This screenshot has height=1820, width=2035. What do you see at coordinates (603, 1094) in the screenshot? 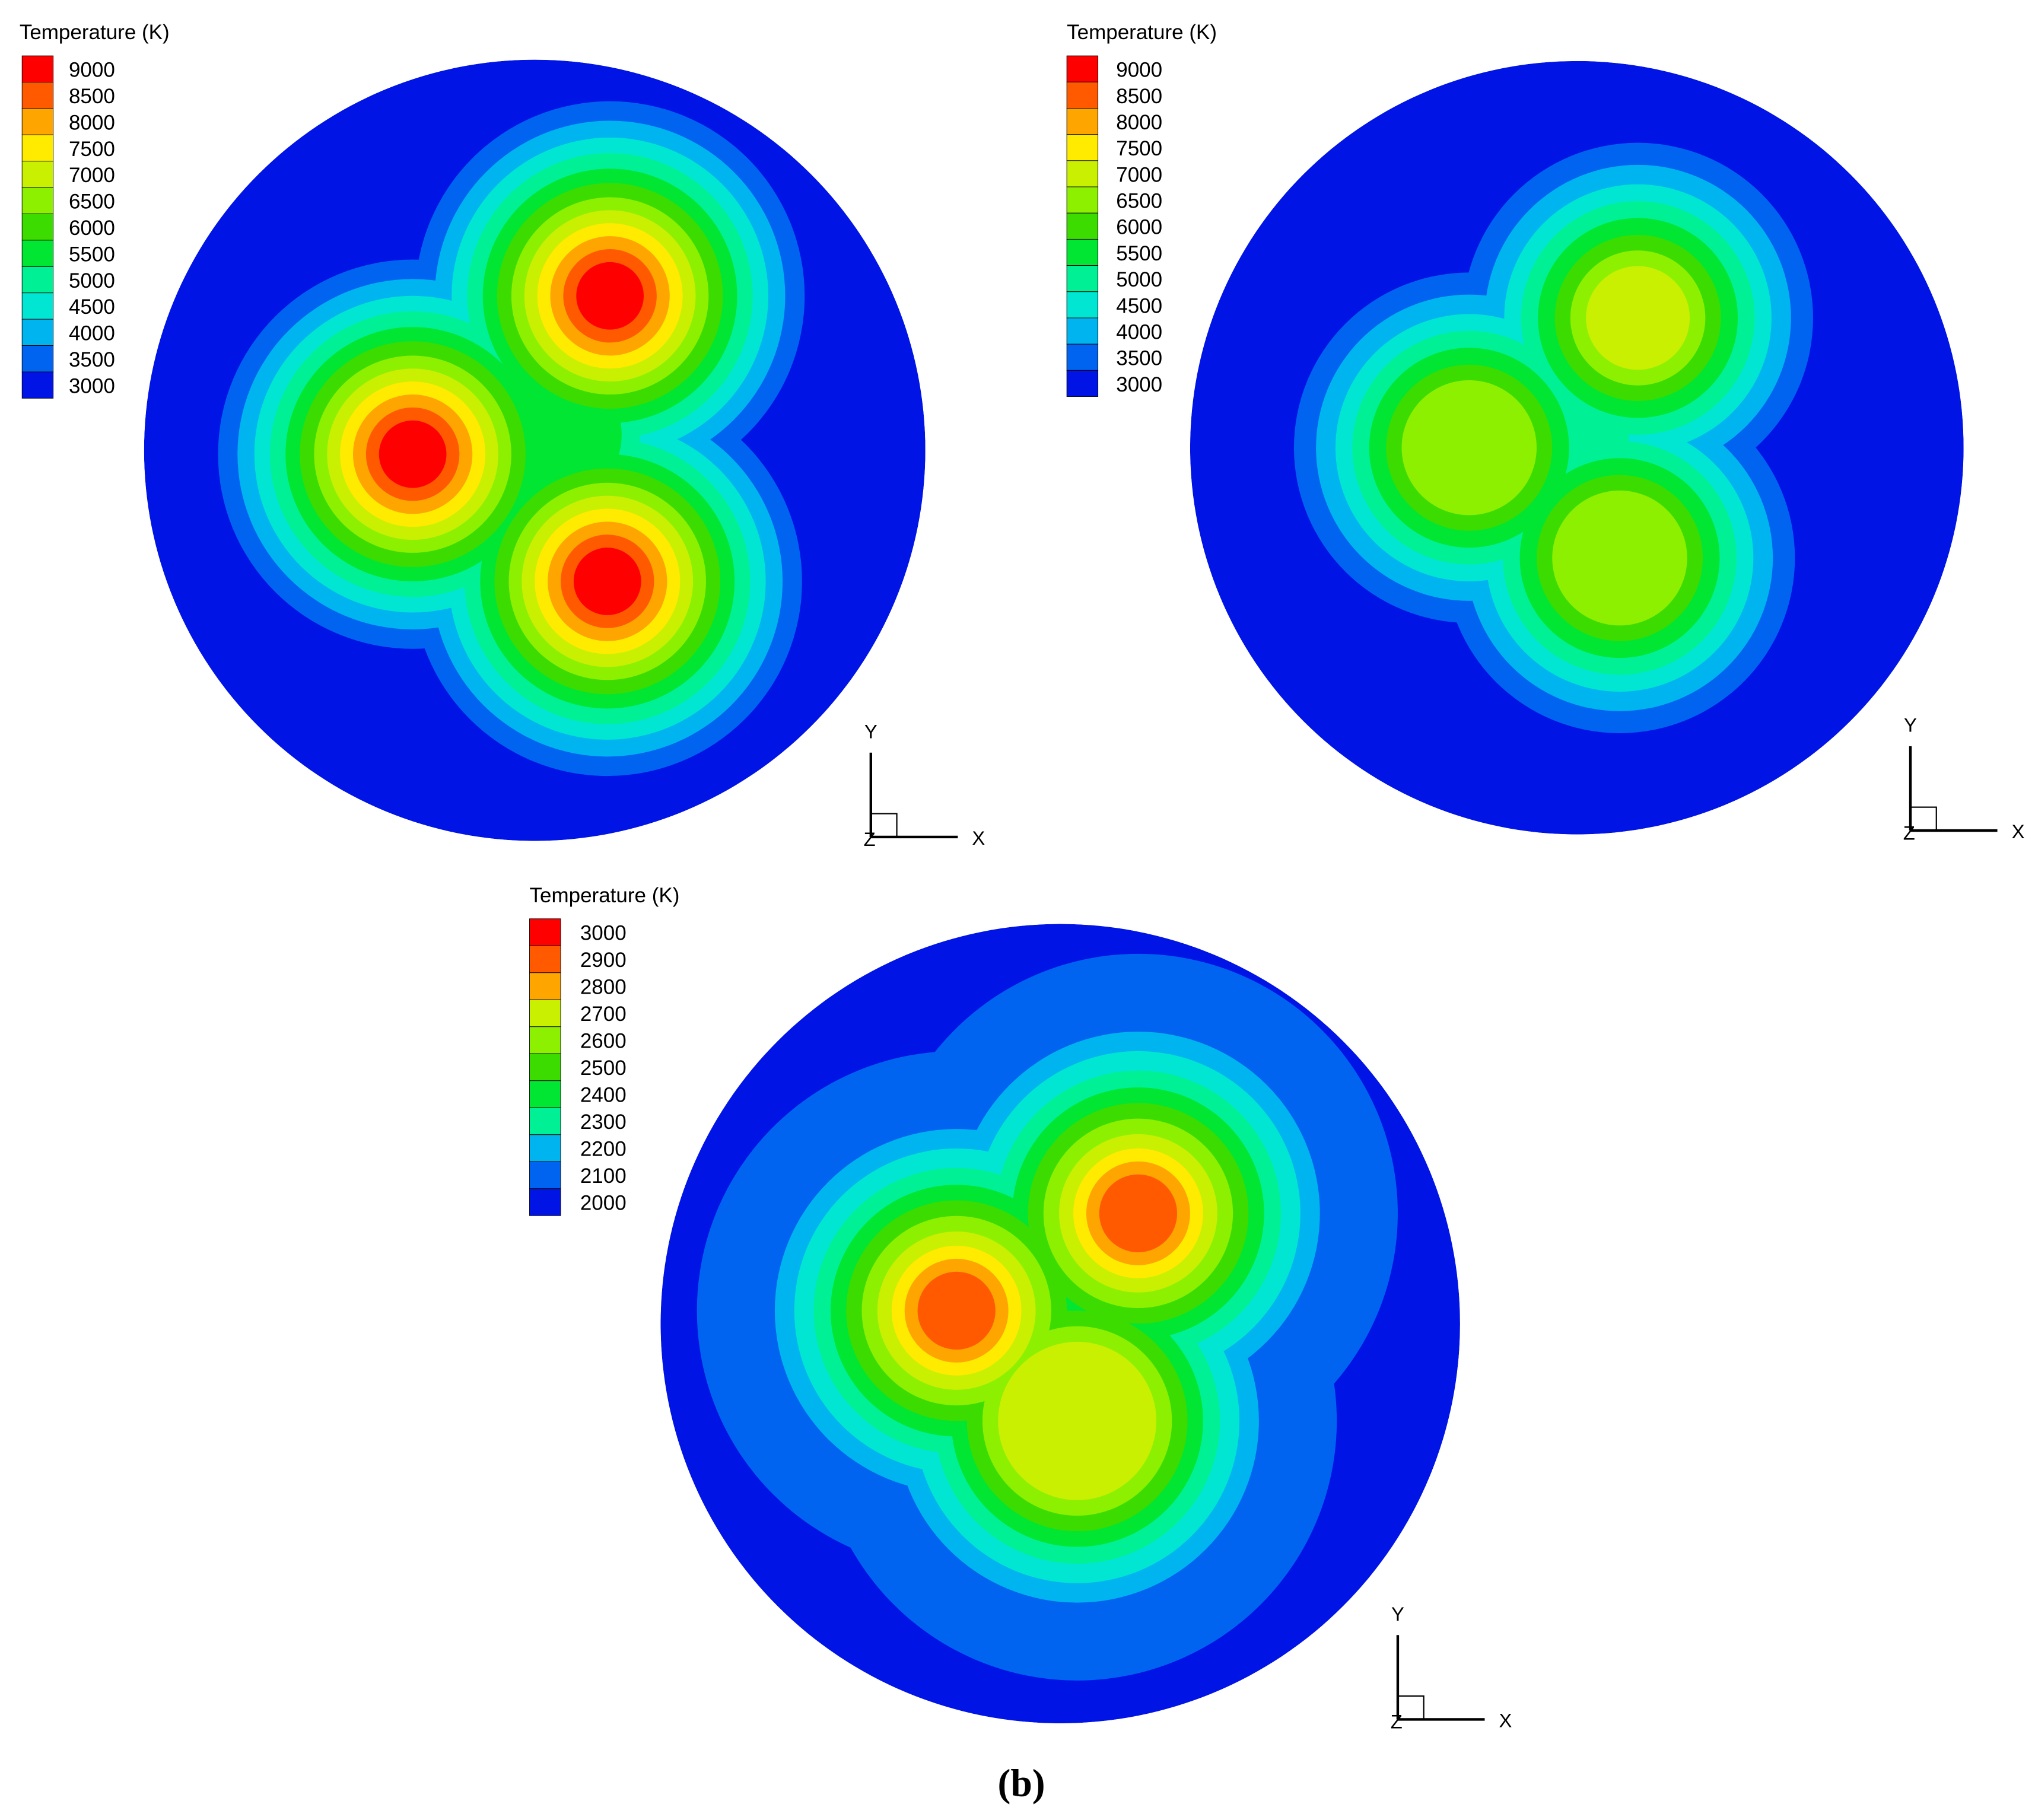
I see `legend-label: 2400` at bounding box center [603, 1094].